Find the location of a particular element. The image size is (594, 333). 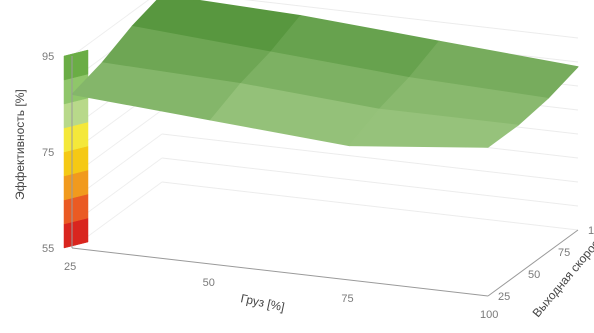

side-gridline is located at coordinates (110, 28).